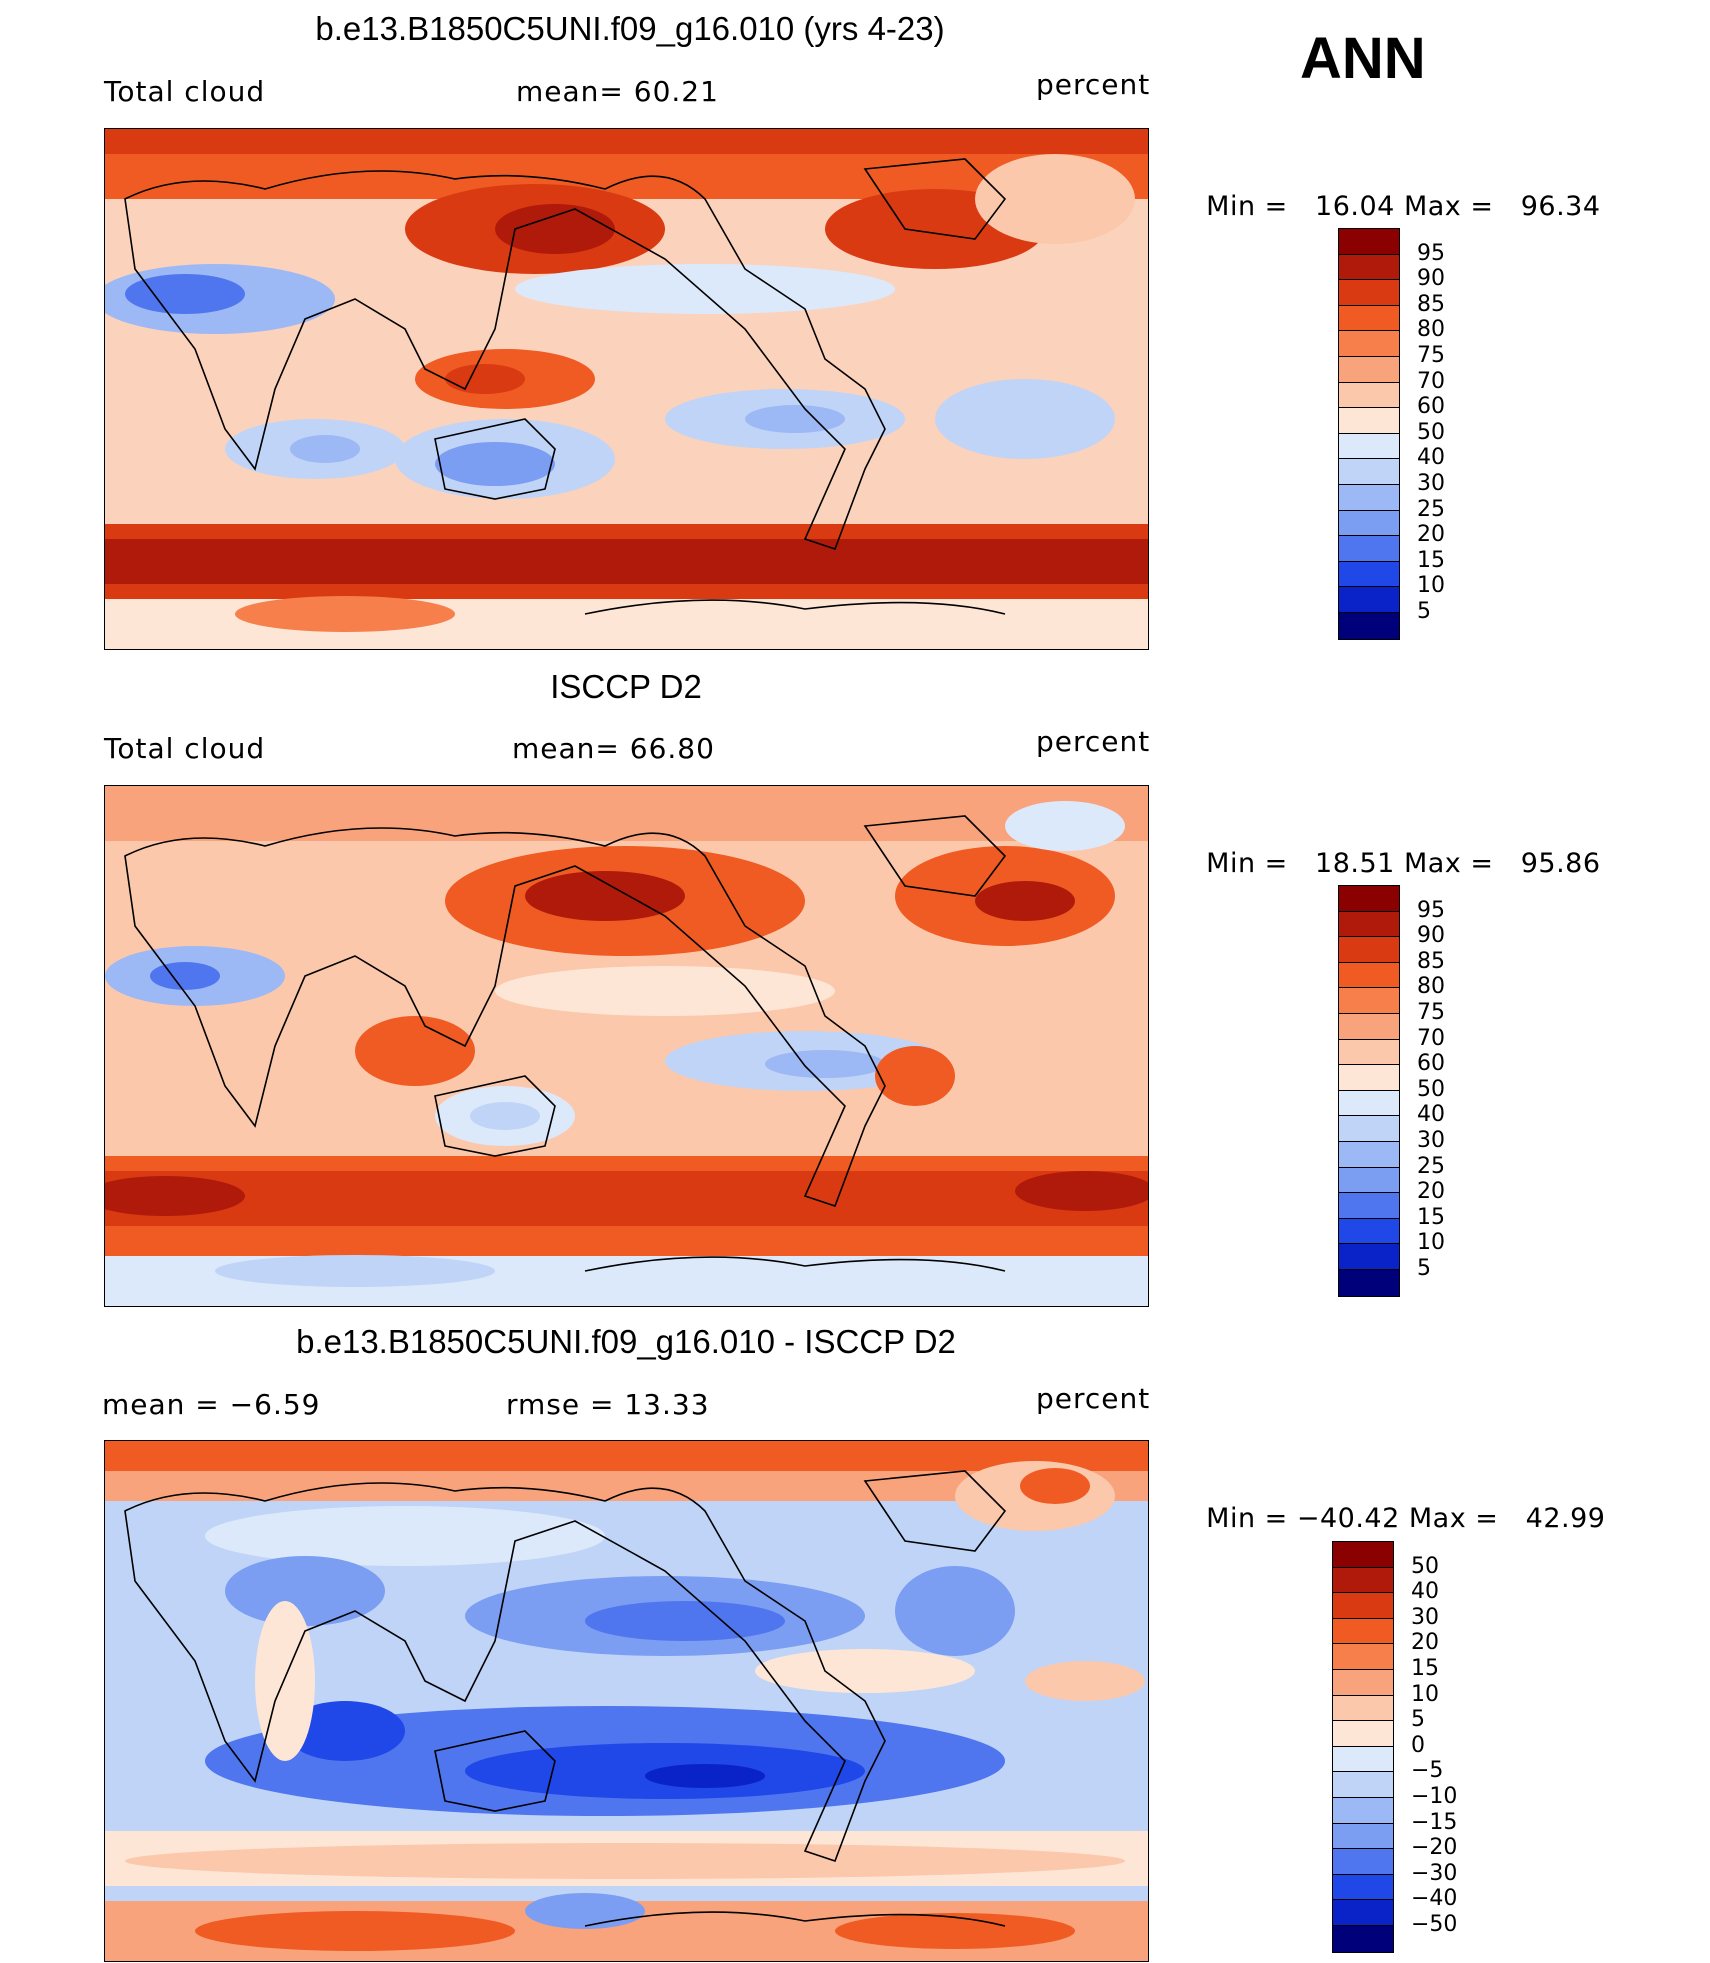 This screenshot has height=1963, width=1710. Describe the element at coordinates (1502, 863) in the screenshot. I see `panel-2-max-label: Max = 95.86` at that location.